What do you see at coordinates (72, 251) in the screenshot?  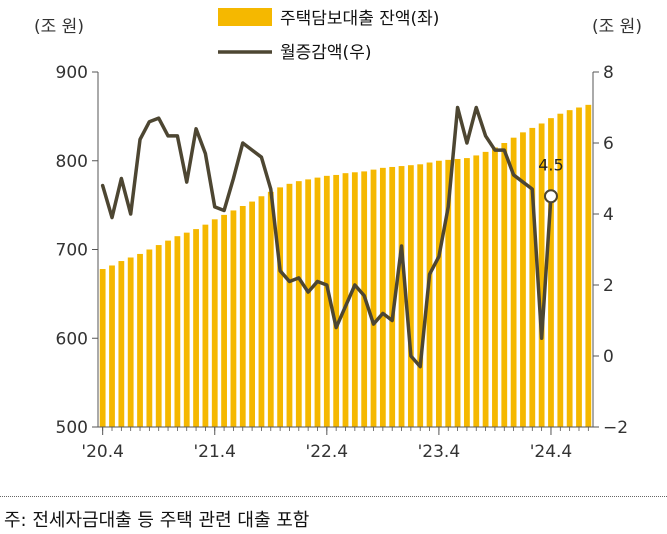 I see `left-tick-label: 700` at bounding box center [72, 251].